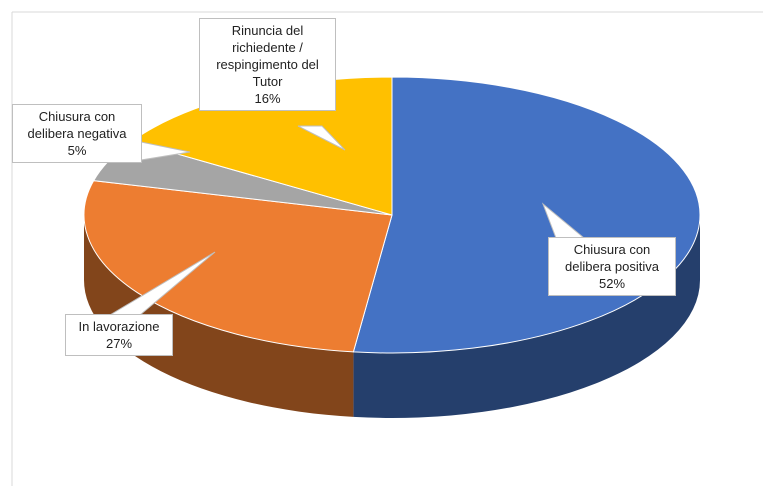 The height and width of the screenshot is (486, 763). Describe the element at coordinates (321, 138) in the screenshot. I see `pointer` at that location.